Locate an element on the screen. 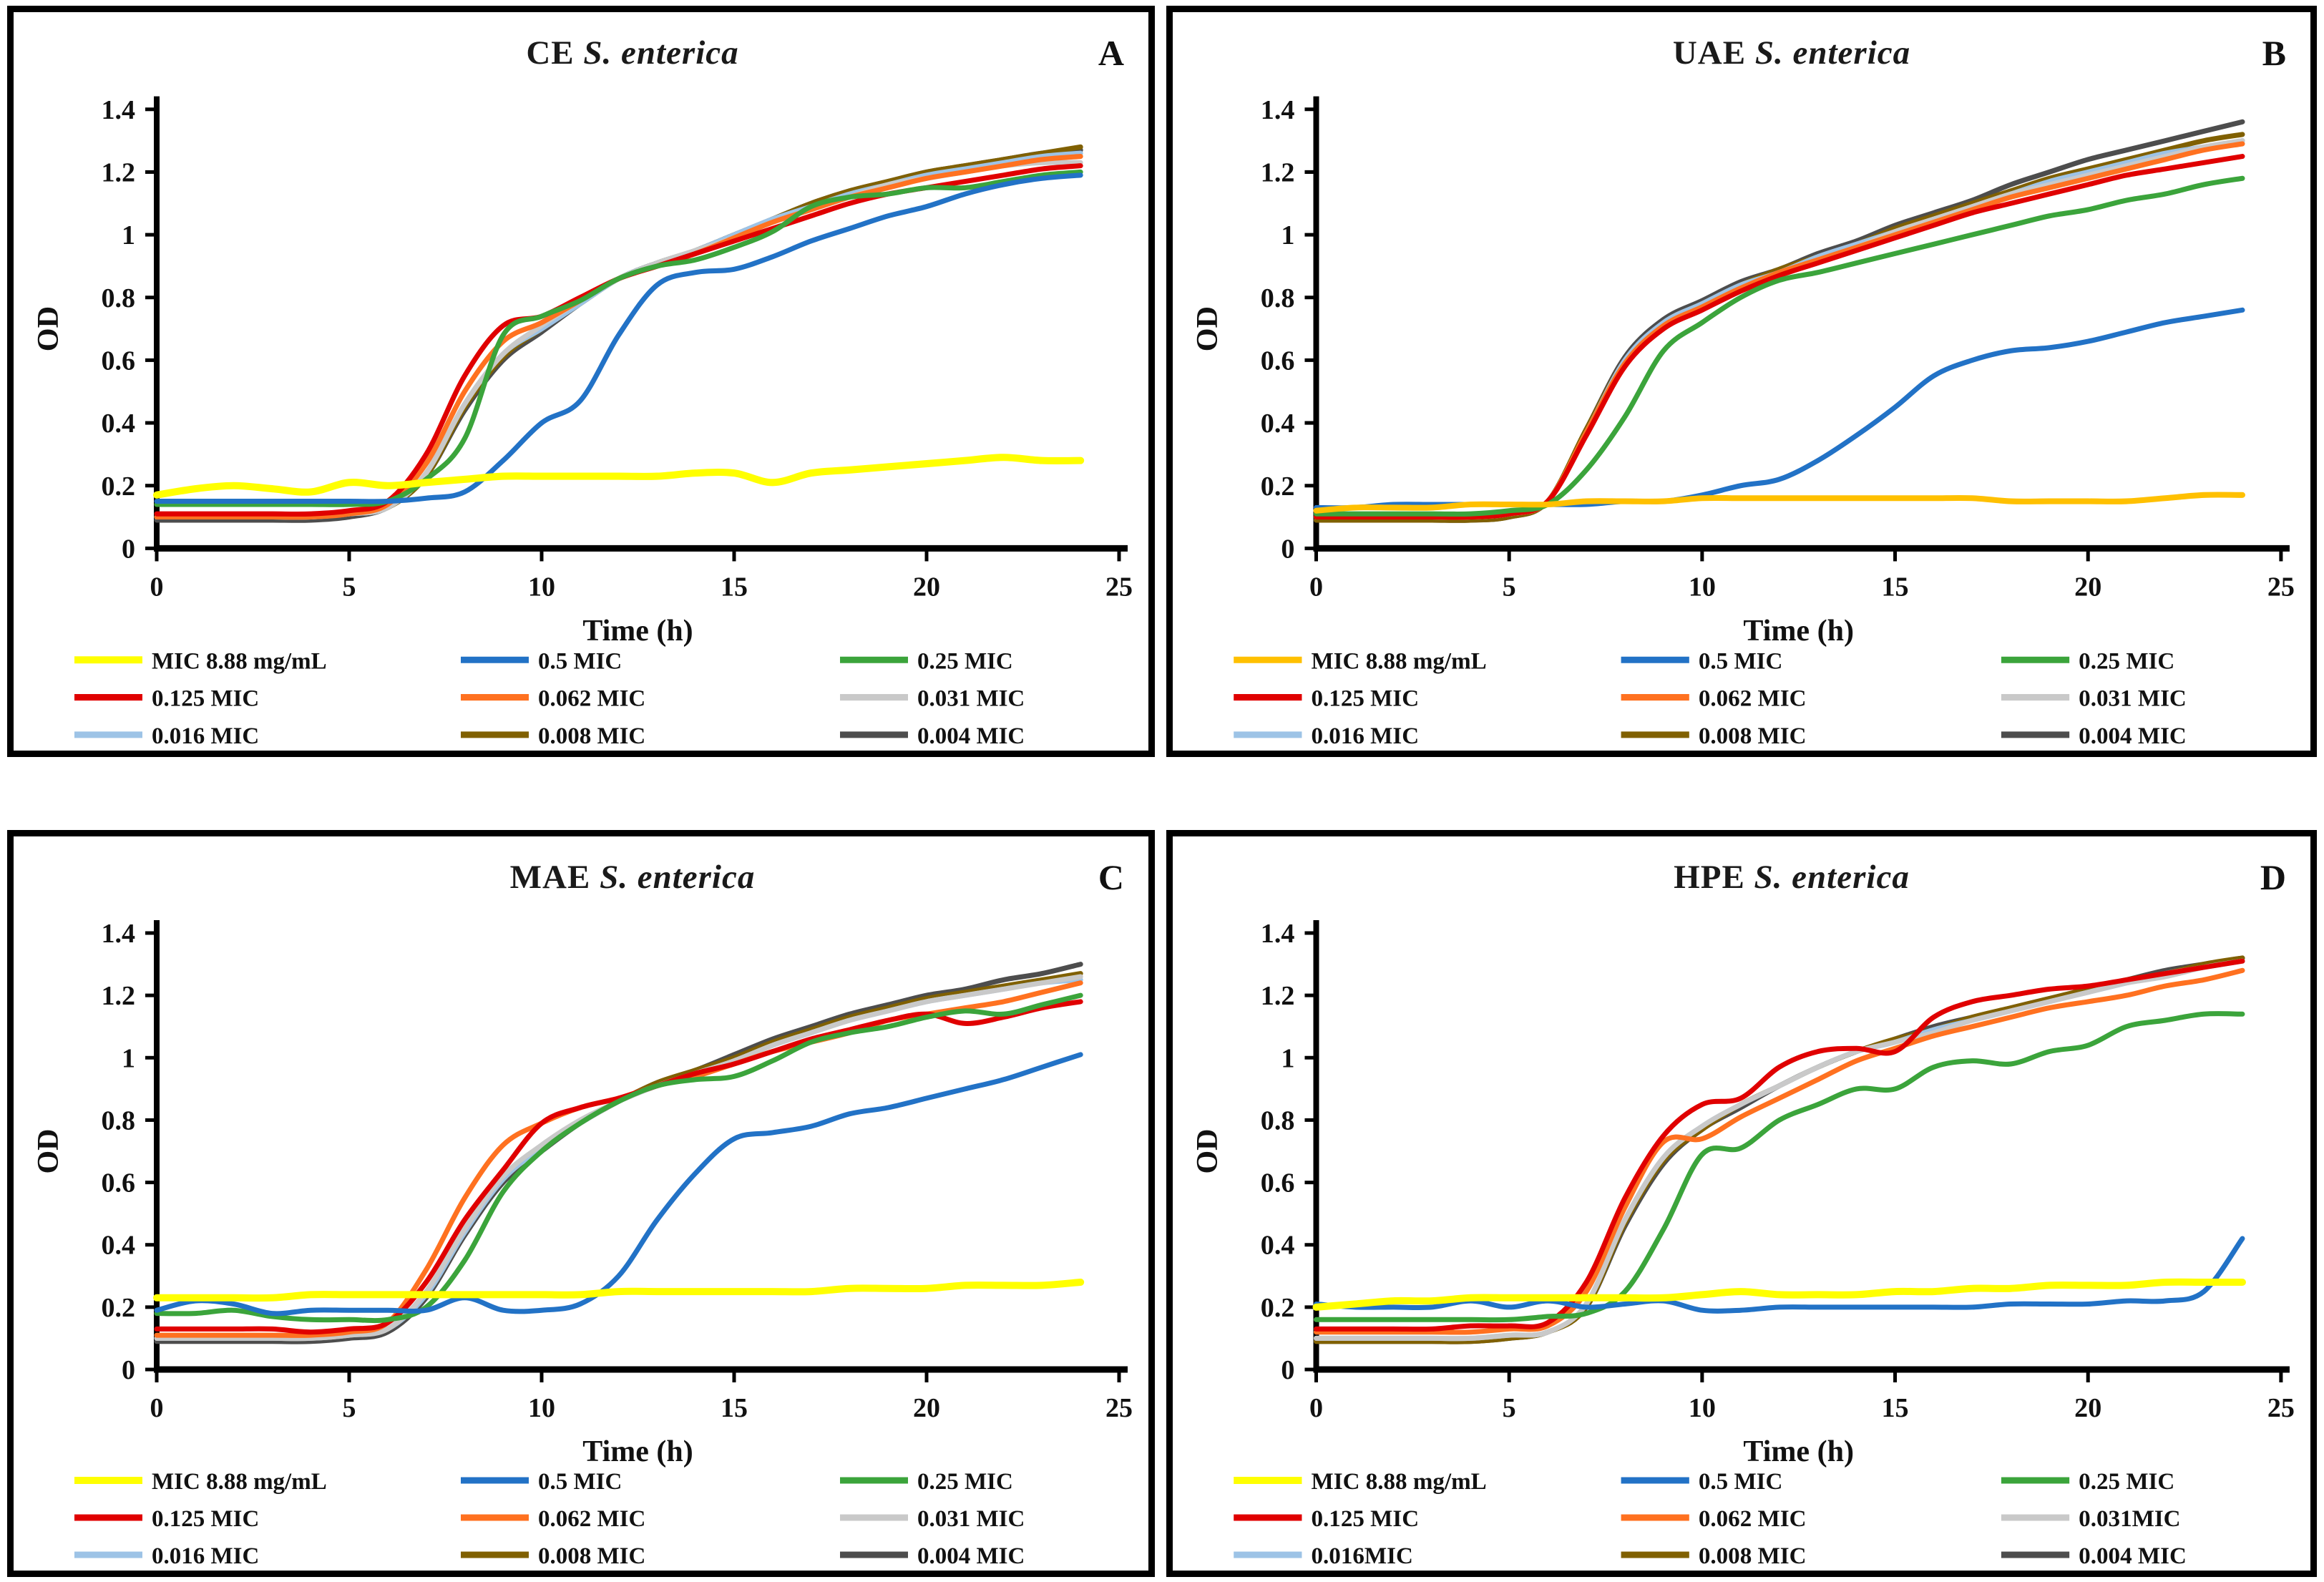 This screenshot has width=2324, height=1582. panel-title-B: UAE S. enterica is located at coordinates (1792, 53).